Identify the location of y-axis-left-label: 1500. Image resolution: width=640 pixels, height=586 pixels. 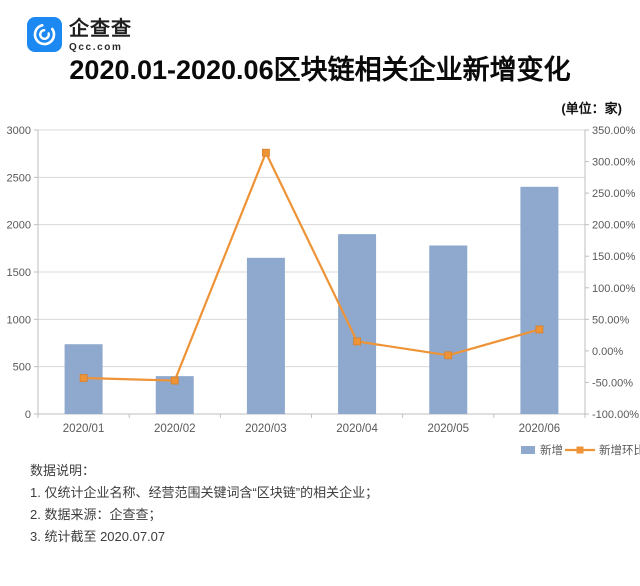
(19, 273).